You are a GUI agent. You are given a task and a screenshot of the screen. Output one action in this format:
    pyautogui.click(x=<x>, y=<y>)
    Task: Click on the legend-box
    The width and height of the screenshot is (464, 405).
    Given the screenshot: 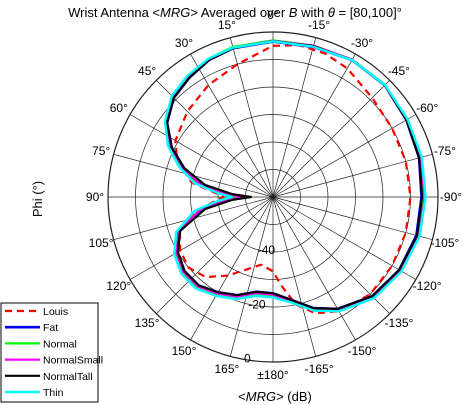 What is the action you would take?
    pyautogui.click(x=49, y=352)
    